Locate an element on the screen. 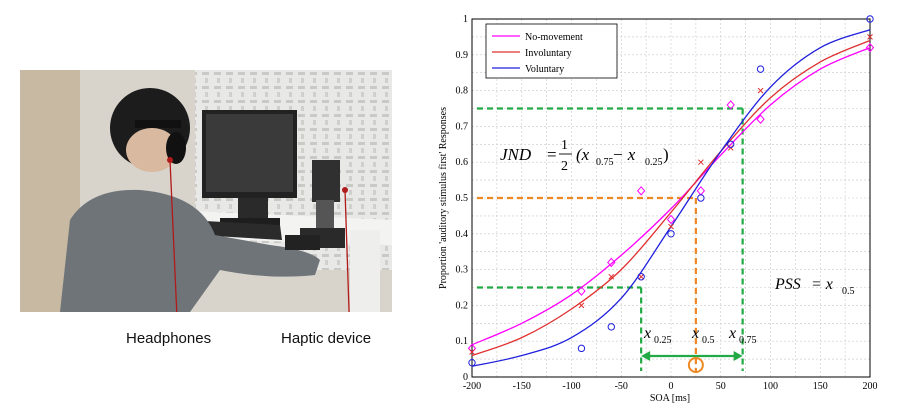 The width and height of the screenshot is (898, 413). x05-sub: 0.5 is located at coordinates (708, 340).